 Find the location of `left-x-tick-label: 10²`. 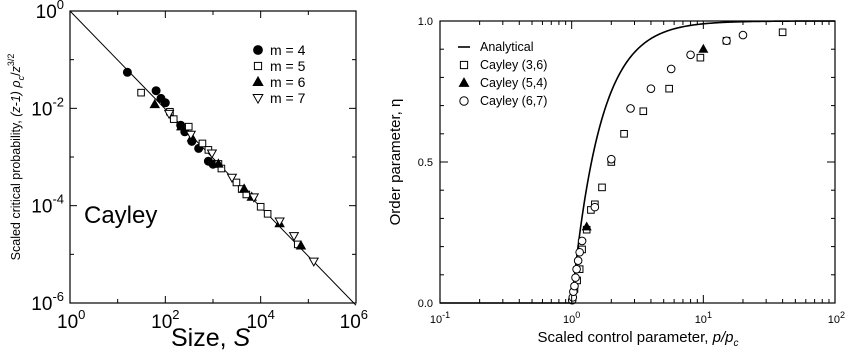

left-x-tick-label: 10² is located at coordinates (165, 320).